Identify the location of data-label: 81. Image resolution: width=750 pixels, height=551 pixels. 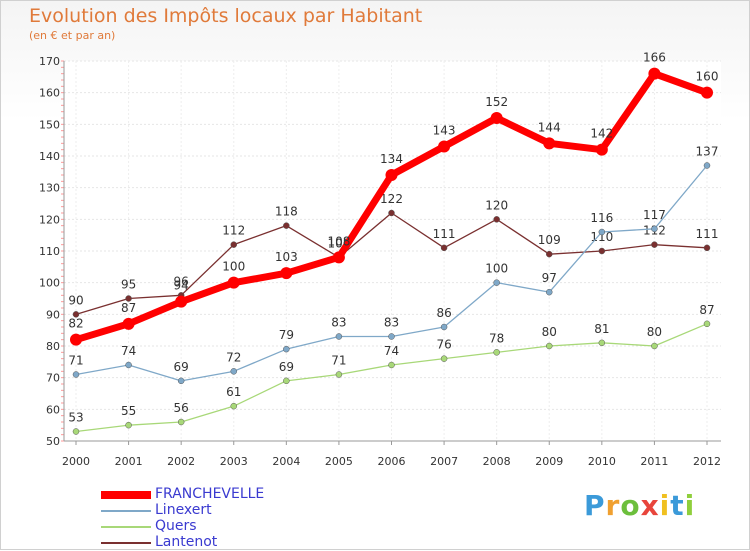
(601, 329).